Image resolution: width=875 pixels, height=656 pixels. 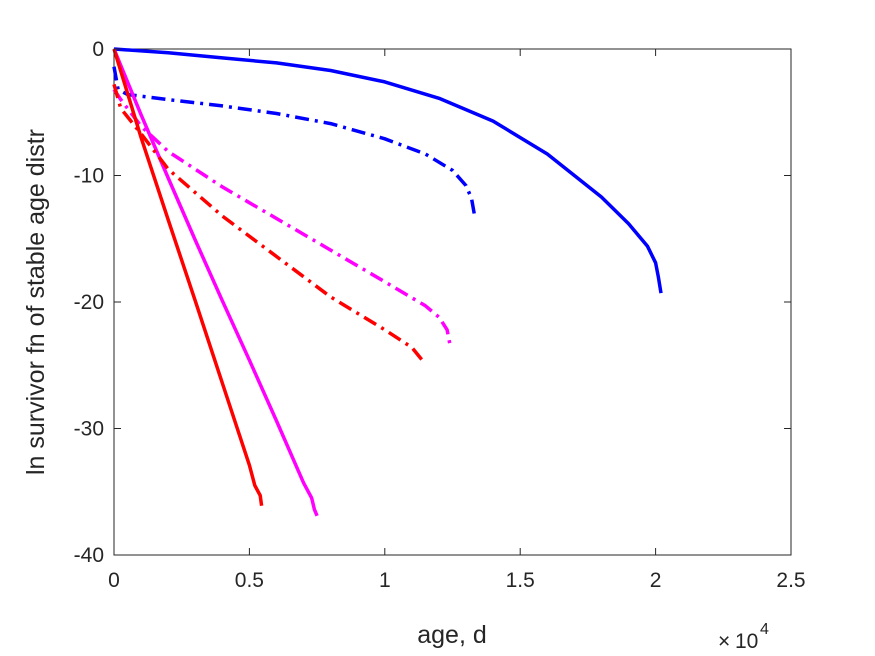 What do you see at coordinates (656, 580) in the screenshot?
I see `x-tick-label: 2` at bounding box center [656, 580].